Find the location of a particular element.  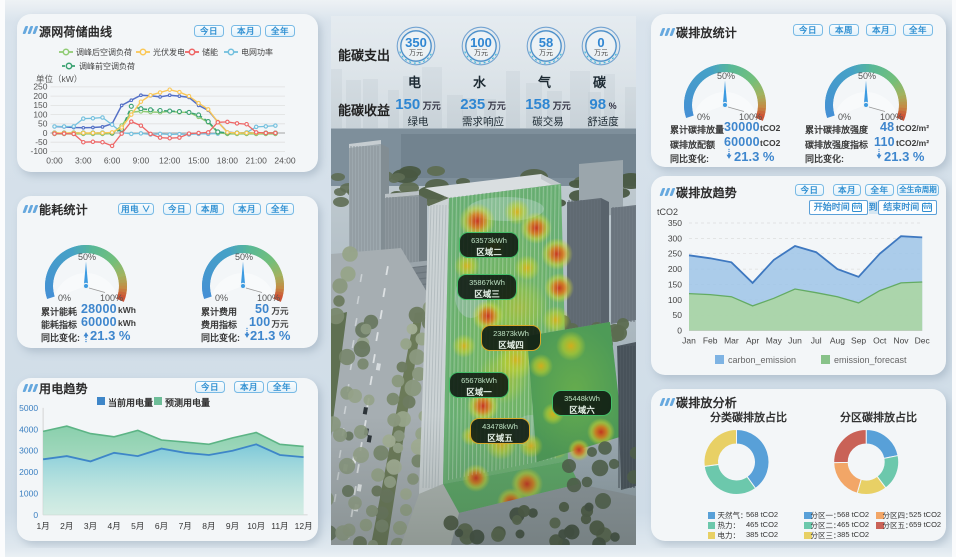

svg-text: 9:00 is located at coordinates (141, 160).